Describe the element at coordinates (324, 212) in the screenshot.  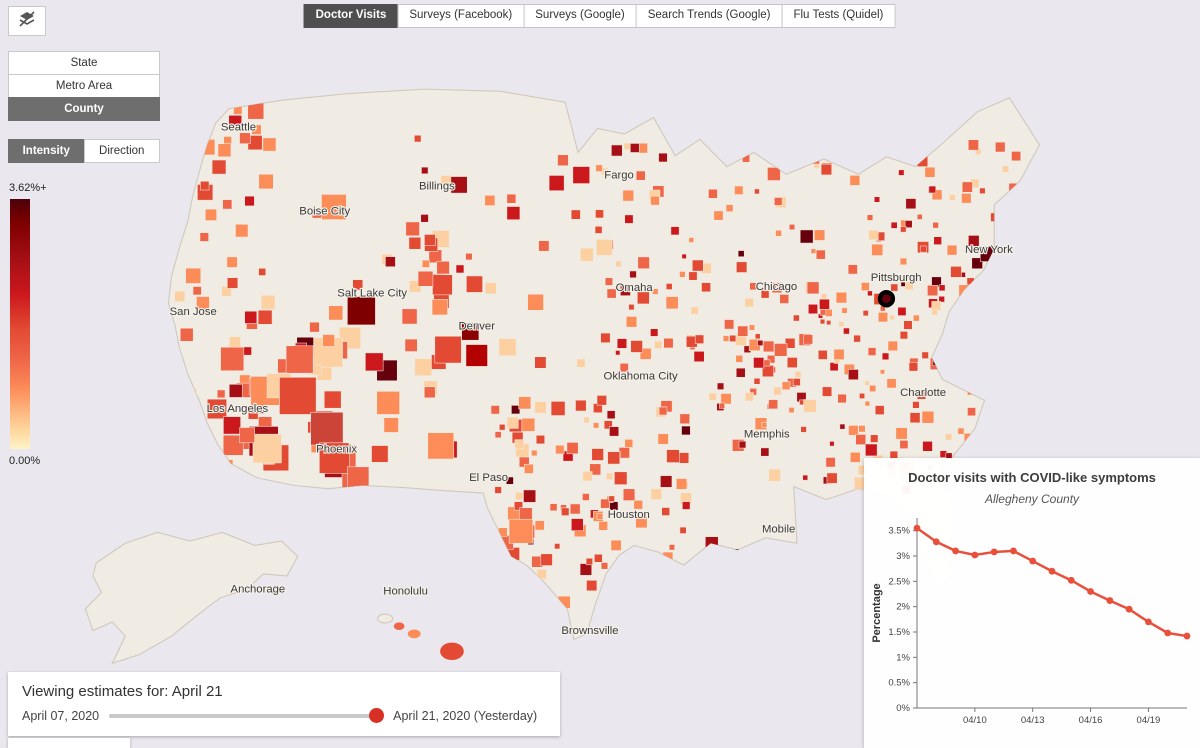
I see `city-label: Boise City` at that location.